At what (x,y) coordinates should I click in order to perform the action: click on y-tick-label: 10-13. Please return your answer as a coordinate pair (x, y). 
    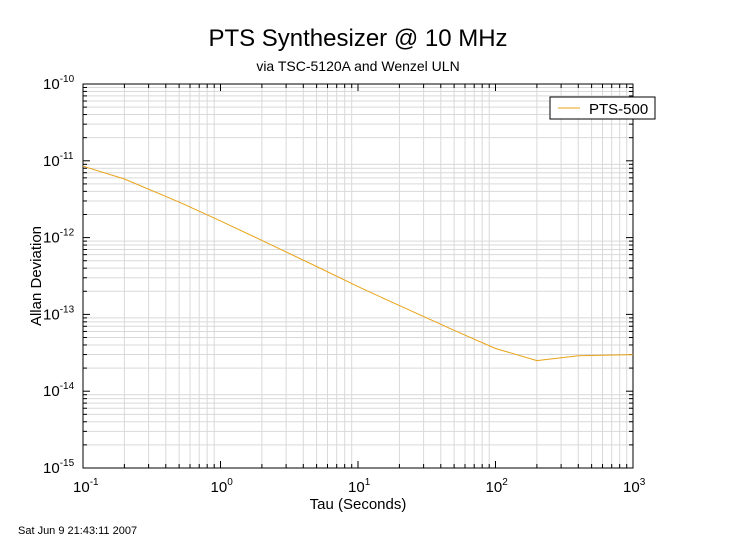
    Looking at the image, I should click on (59, 313).